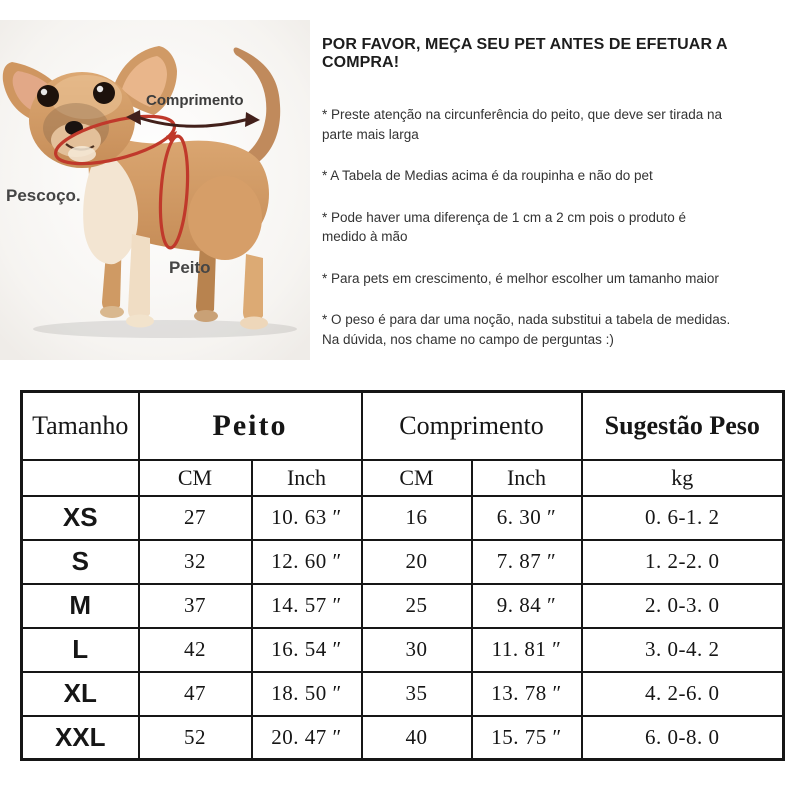  Describe the element at coordinates (225, 218) in the screenshot. I see `dog-thigh` at that location.